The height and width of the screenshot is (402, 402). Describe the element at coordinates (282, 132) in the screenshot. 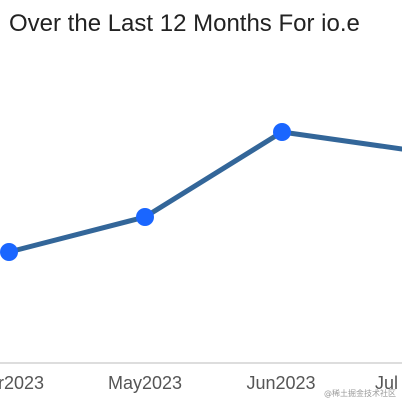

I see `data-point-Jun2023` at that location.